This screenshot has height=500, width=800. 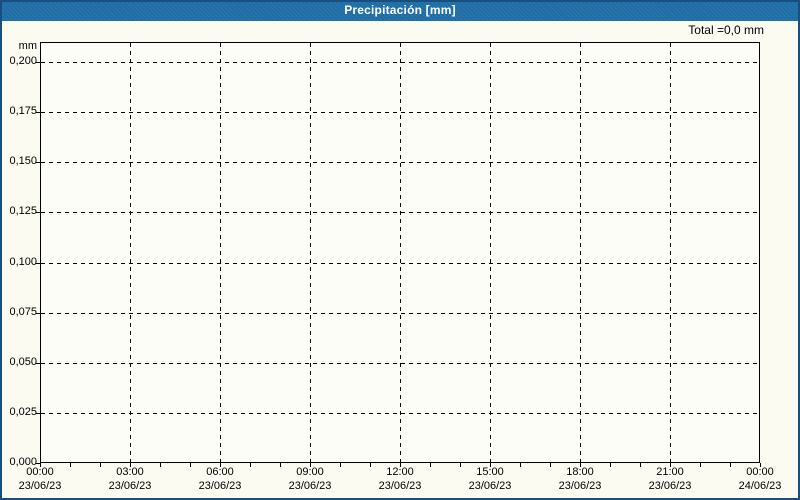 I want to click on y-tick-label: 0,075, so click(x=23, y=312).